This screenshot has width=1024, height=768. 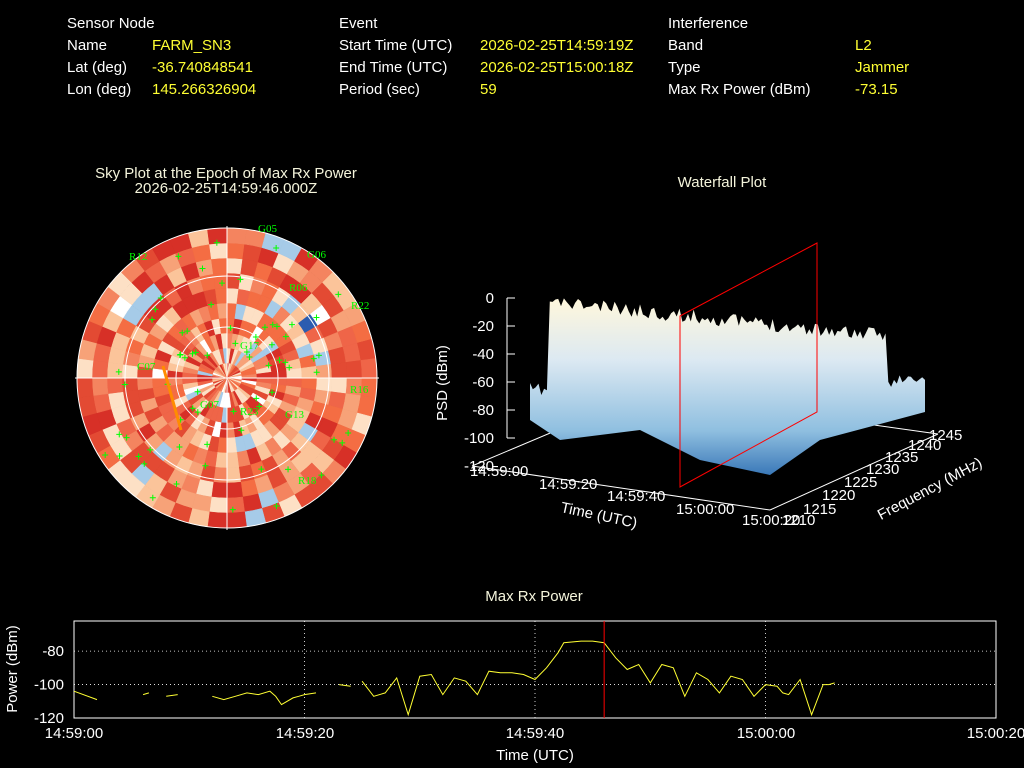 I want to click on max-rx-power-label: Max Rx Power (dBm), so click(x=739, y=89).